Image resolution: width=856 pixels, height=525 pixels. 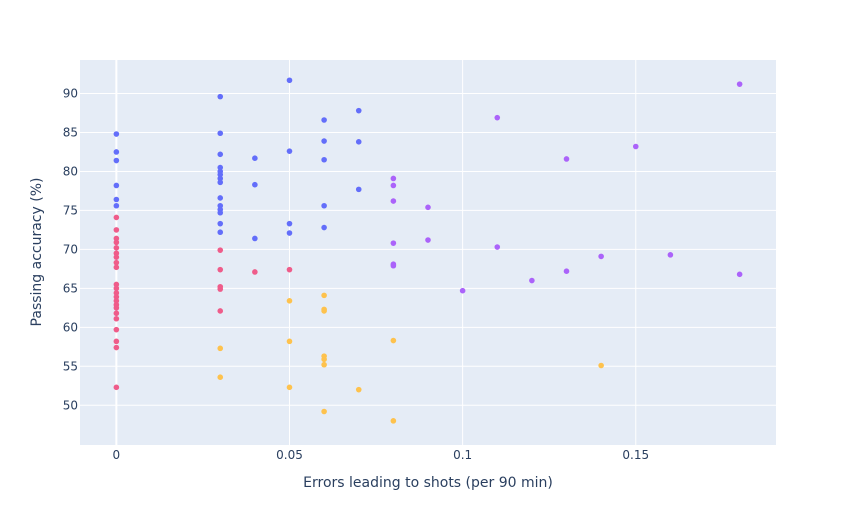 What do you see at coordinates (462, 455) in the screenshot?
I see `x-tick-label: 0.1` at bounding box center [462, 455].